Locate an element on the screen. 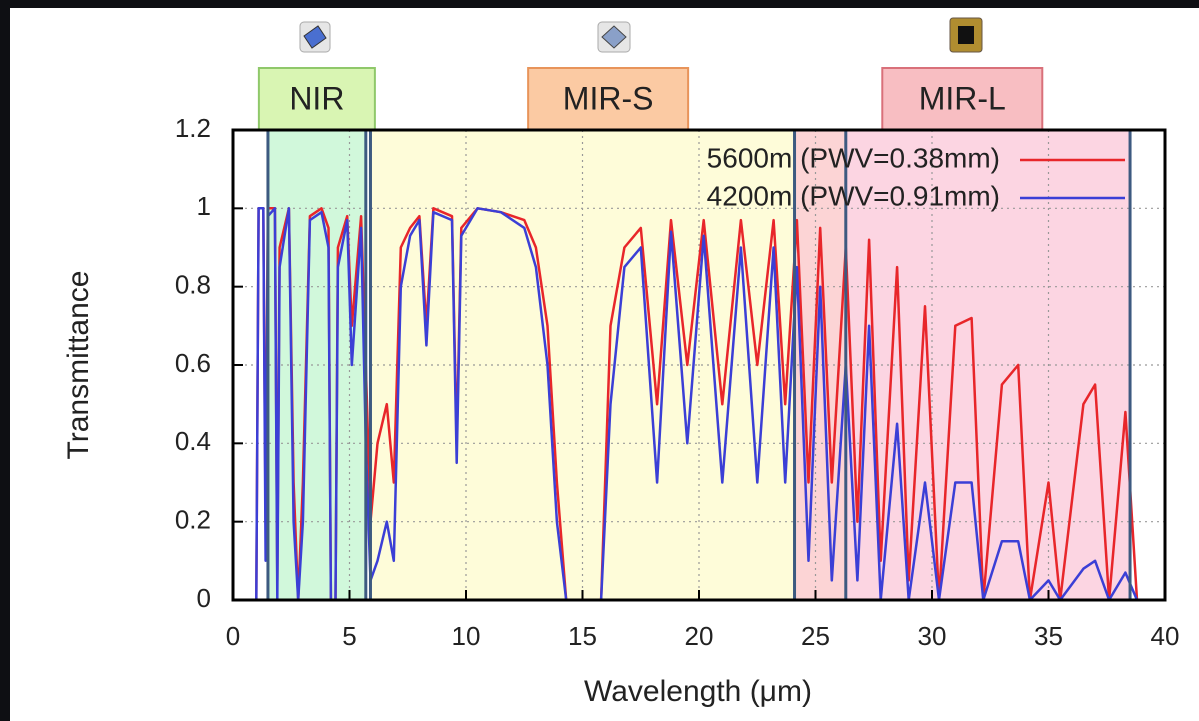 This screenshot has width=1199, height=721. legend-label: 5600m (PWV=0.38mm) is located at coordinates (853, 157).